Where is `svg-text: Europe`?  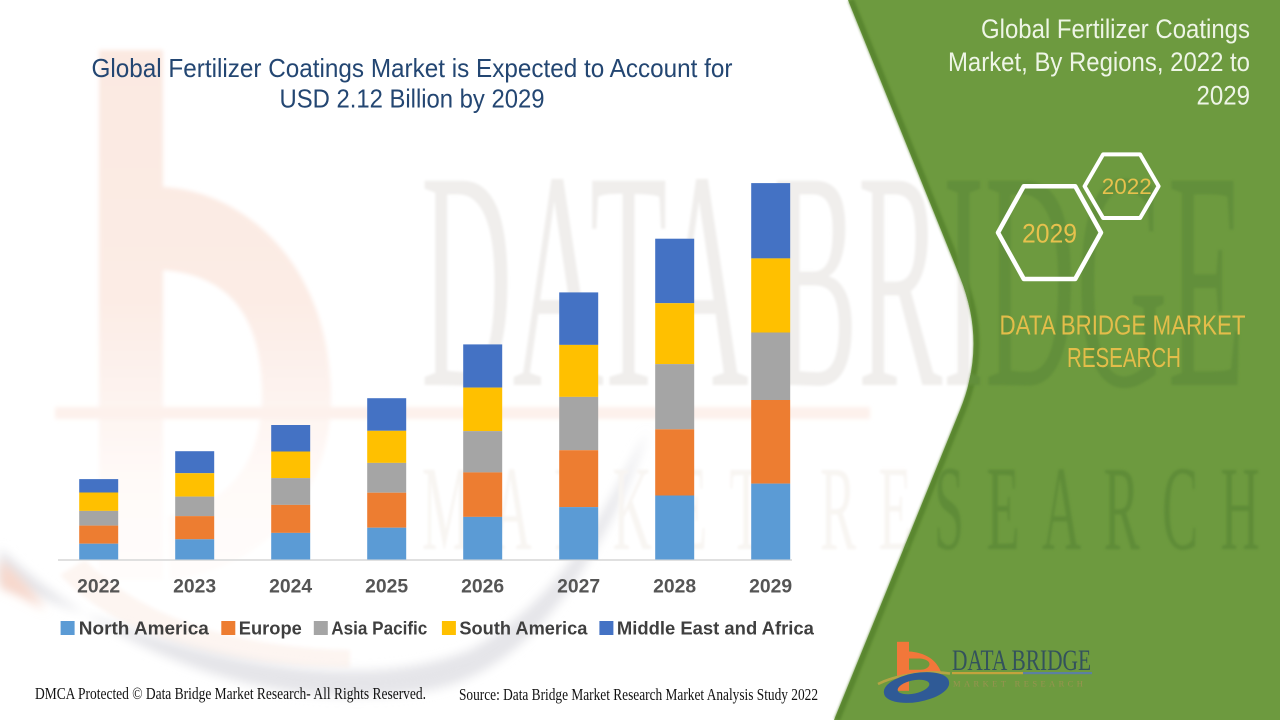
svg-text: Europe is located at coordinates (270, 629).